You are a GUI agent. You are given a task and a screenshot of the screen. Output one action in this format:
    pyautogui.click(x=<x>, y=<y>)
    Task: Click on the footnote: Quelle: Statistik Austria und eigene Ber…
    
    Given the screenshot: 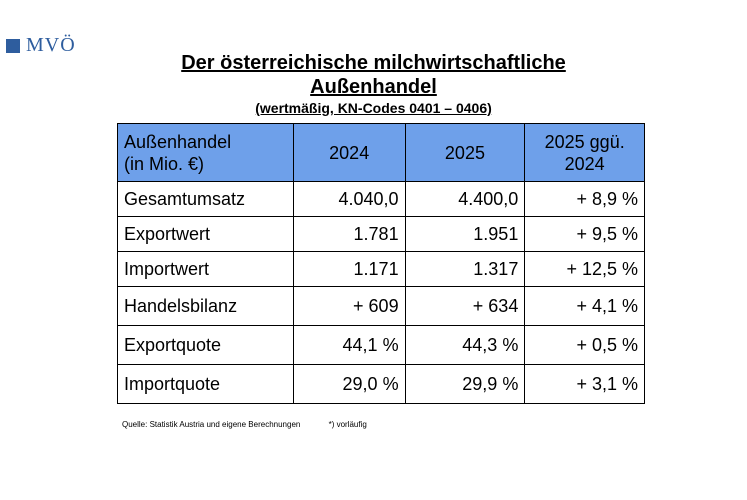 What is the action you would take?
    pyautogui.click(x=257, y=424)
    